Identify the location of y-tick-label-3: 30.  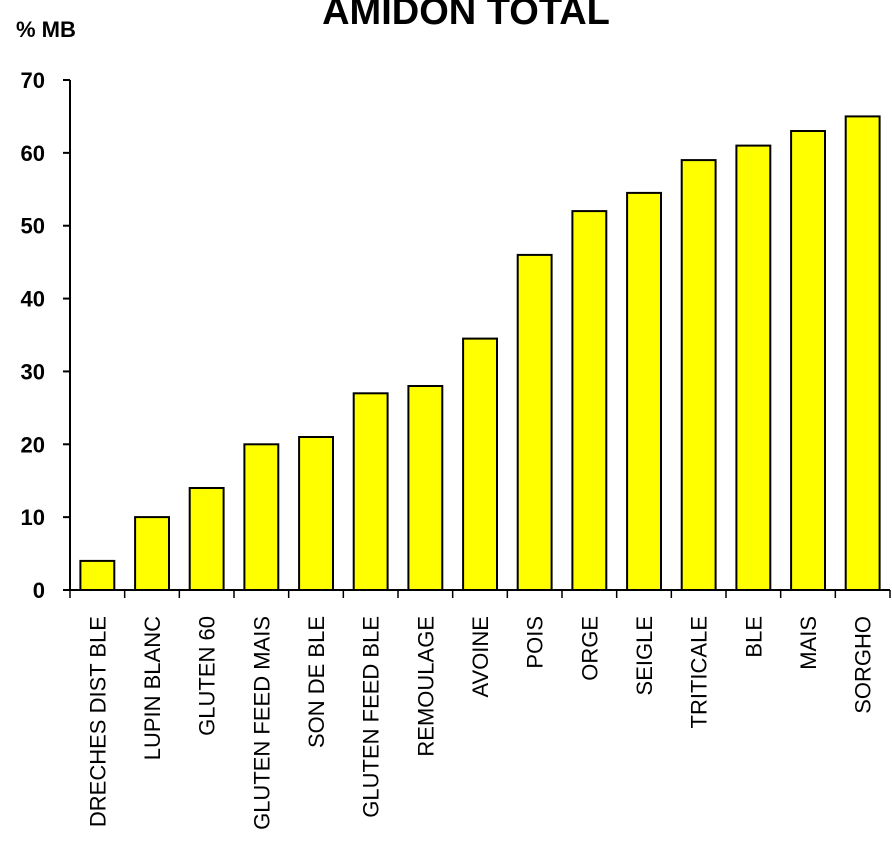
(33, 371).